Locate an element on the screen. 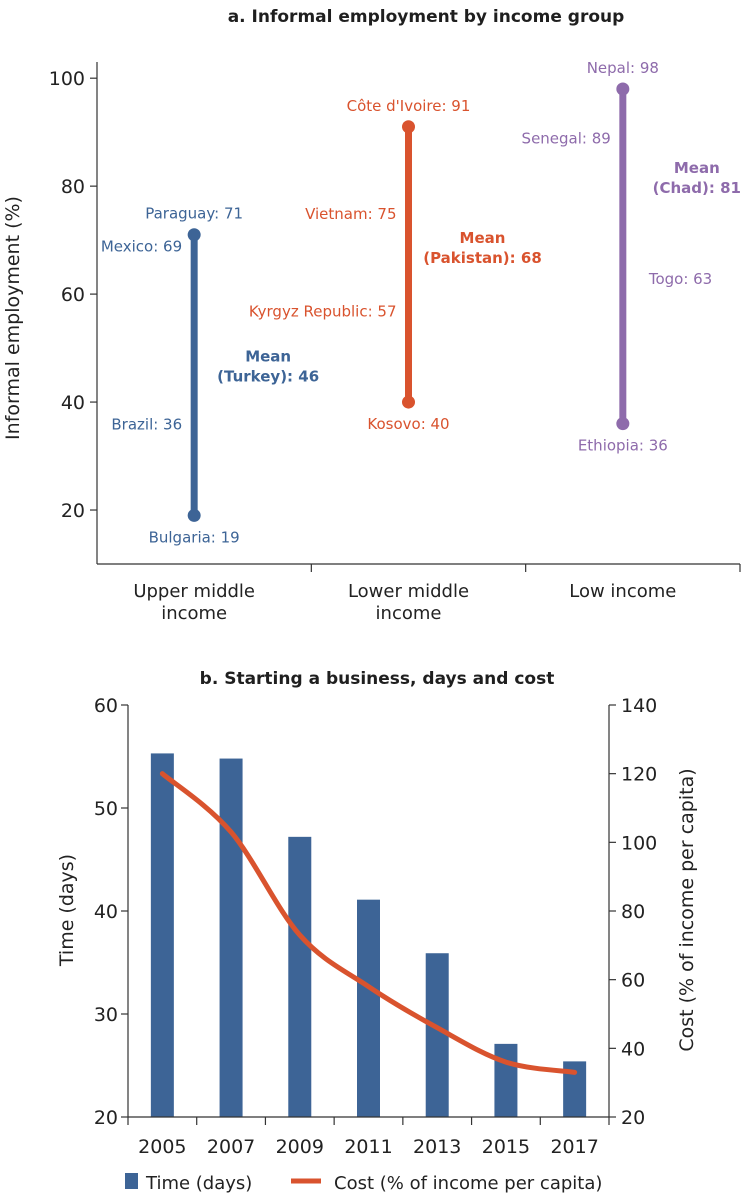 This screenshot has height=1200, width=754. x-tick-label: 2011 is located at coordinates (368, 1147).